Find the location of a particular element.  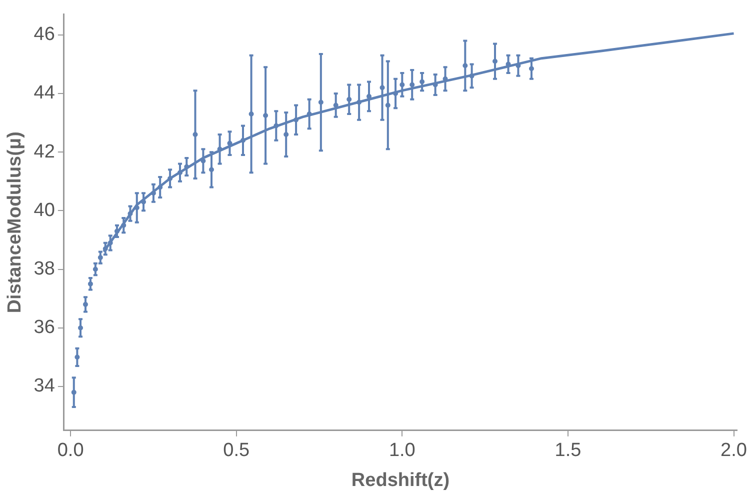

y-tick-label: 40 is located at coordinates (44, 210).